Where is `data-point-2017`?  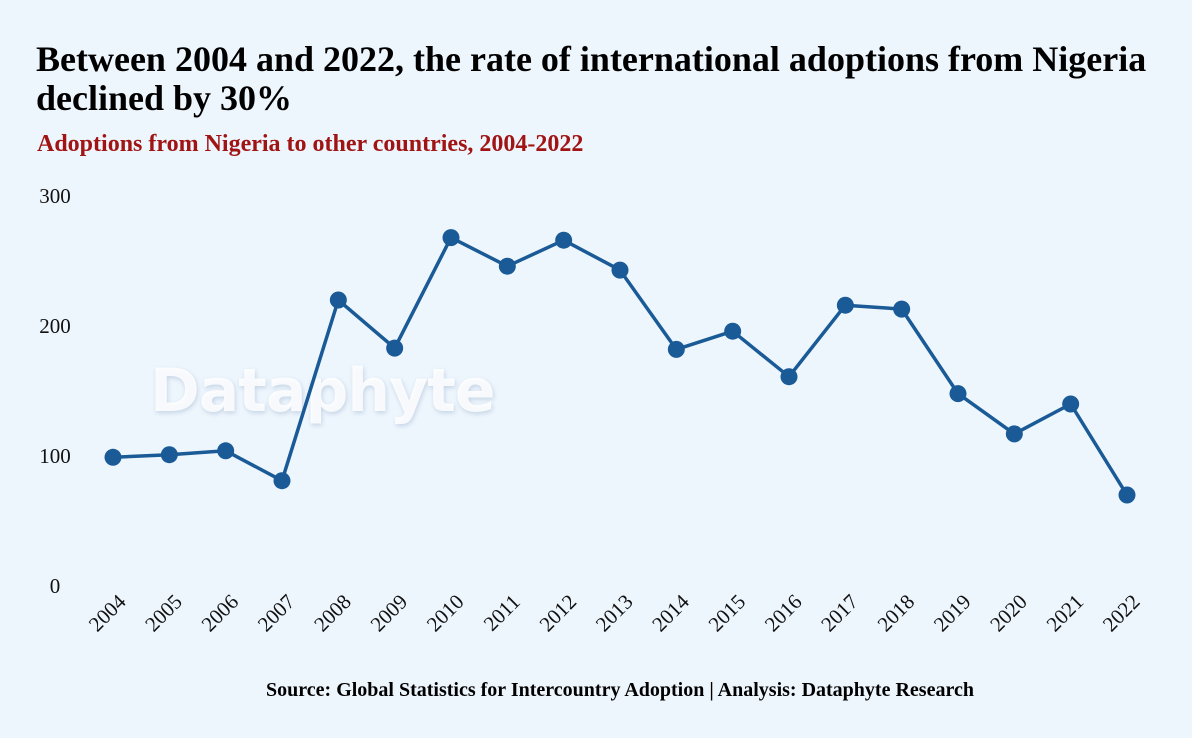 data-point-2017 is located at coordinates (845, 305).